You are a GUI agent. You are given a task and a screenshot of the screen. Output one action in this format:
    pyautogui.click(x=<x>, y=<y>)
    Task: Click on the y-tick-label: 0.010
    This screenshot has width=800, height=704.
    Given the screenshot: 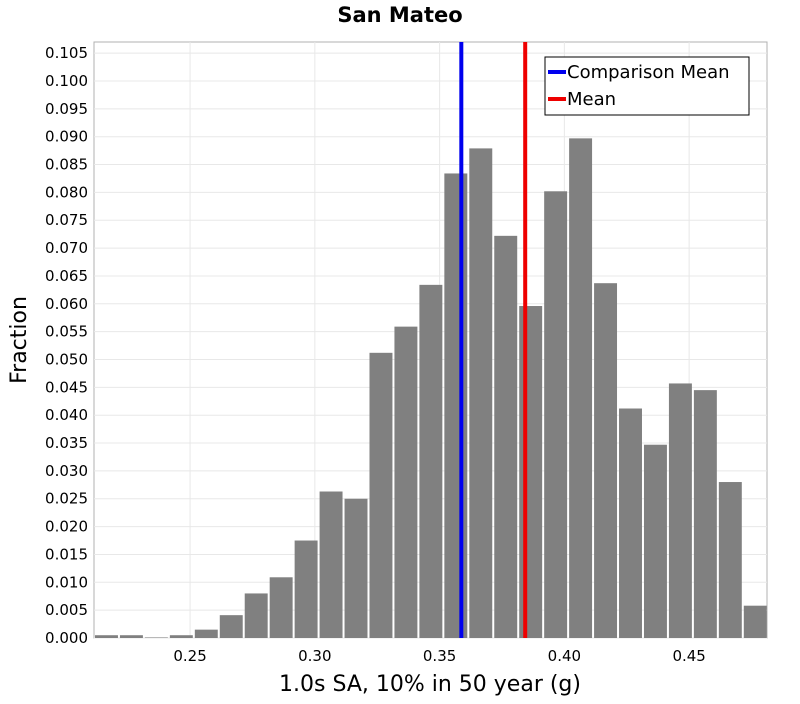 What is the action you would take?
    pyautogui.click(x=66, y=582)
    